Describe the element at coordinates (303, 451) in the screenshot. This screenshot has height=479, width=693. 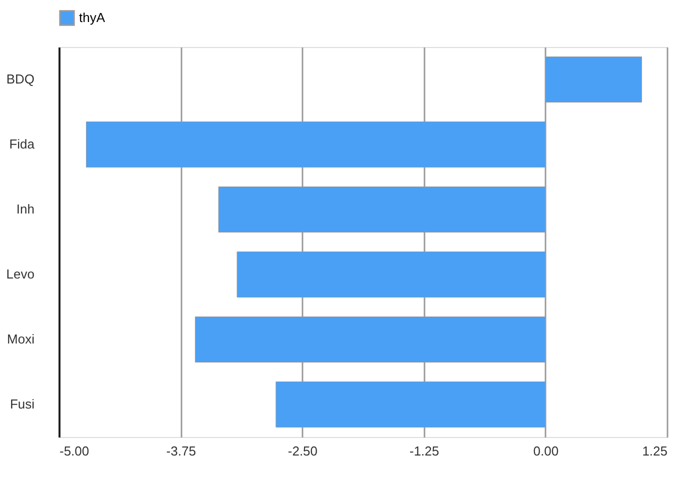
I see `x-tick-label: -2.50` at that location.